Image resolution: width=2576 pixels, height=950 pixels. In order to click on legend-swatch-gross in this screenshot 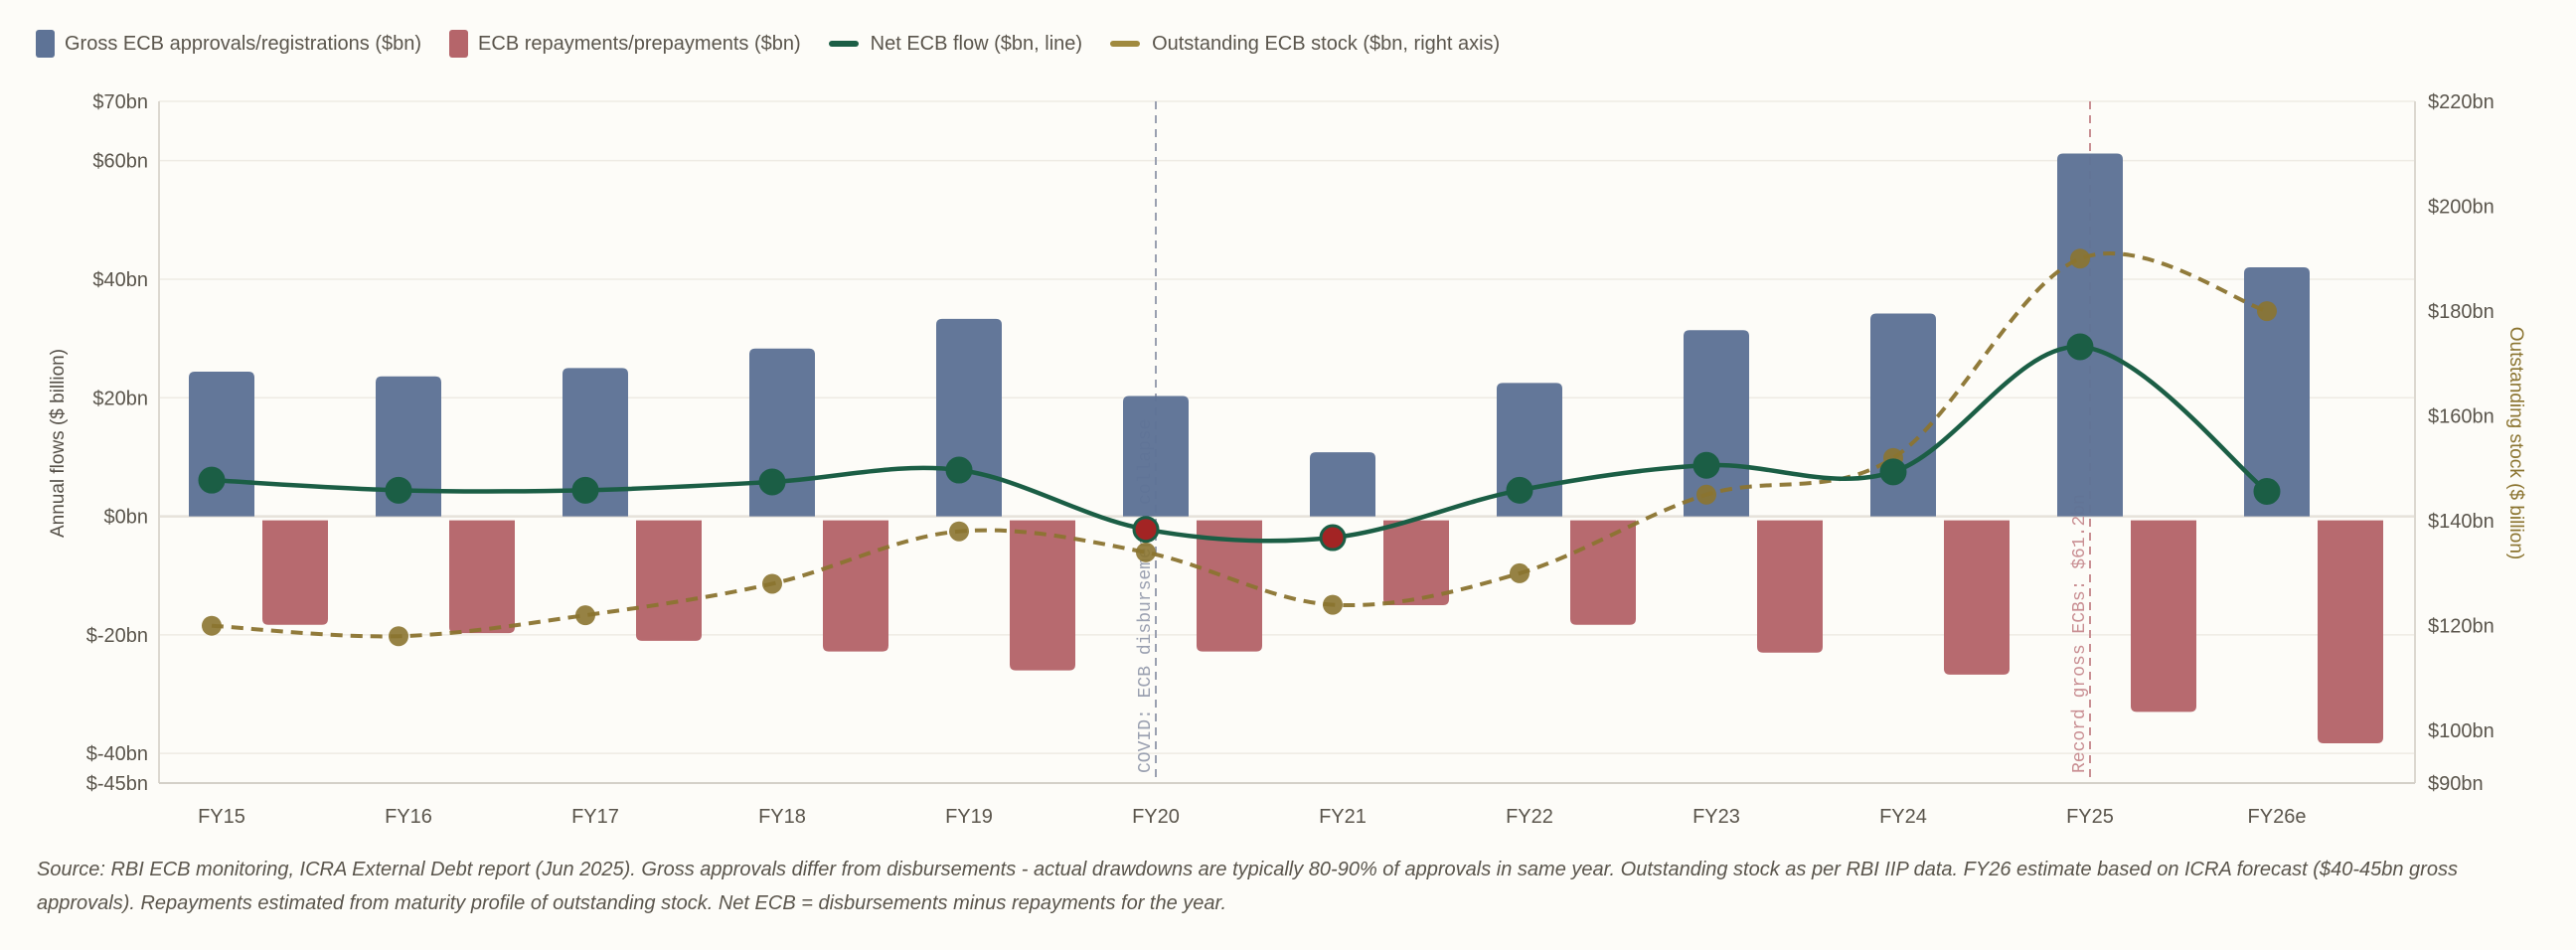, I will do `click(45, 44)`.